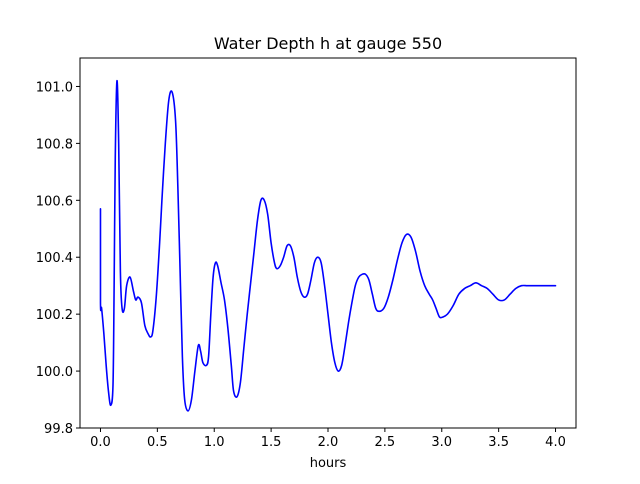 The image size is (640, 484). Describe the element at coordinates (328, 442) in the screenshot. I see `x-tick-label: 2.0` at that location.